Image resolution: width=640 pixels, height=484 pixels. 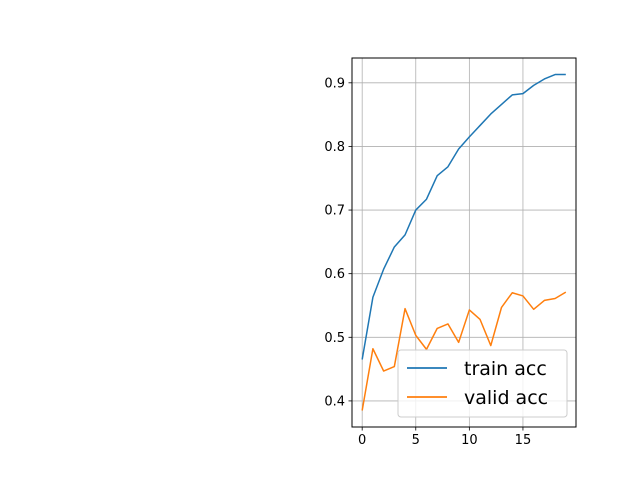 What do you see at coordinates (506, 398) in the screenshot?
I see `valid-acc-legend-label: valid acc` at bounding box center [506, 398].